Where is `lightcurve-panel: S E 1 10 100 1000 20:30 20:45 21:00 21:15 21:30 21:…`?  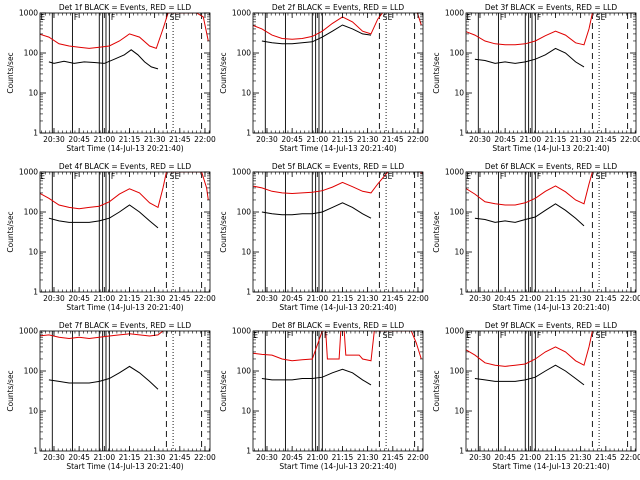 lightcurve-panel: S E 1 10 100 1000 20:30 20:45 21:00 21:15 21:30 21:… is located at coordinates (324, 237).